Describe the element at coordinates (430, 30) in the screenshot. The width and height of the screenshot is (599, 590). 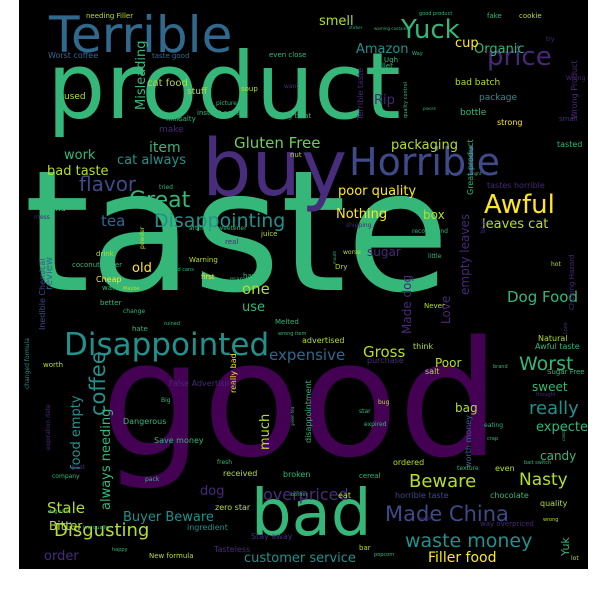
I see `word-yuck: Yuck` at that location.